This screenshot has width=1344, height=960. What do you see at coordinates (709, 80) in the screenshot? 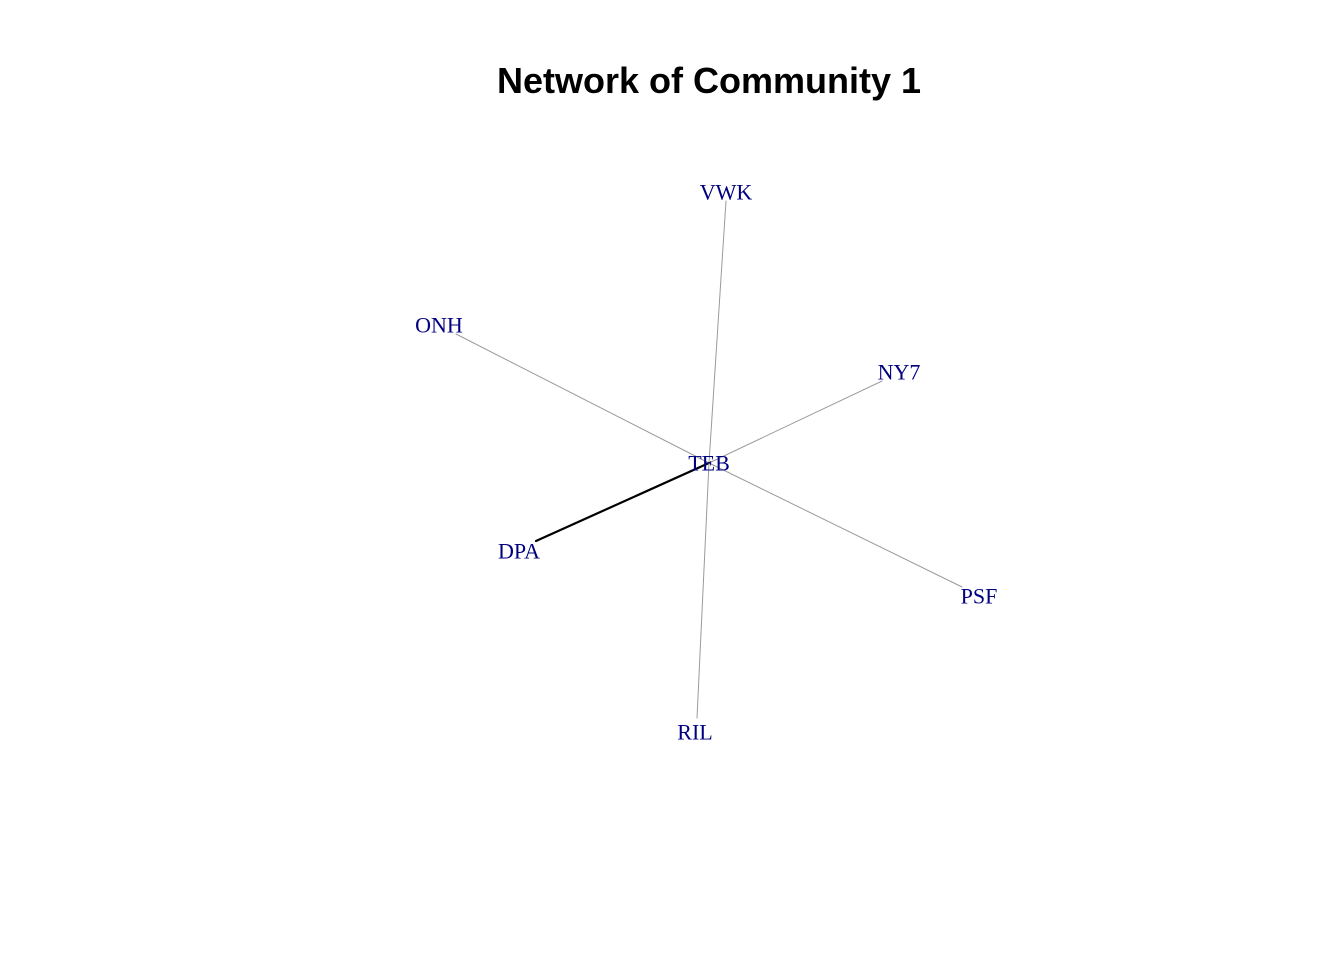
I see `chart-title: Network of Community 1` at bounding box center [709, 80].